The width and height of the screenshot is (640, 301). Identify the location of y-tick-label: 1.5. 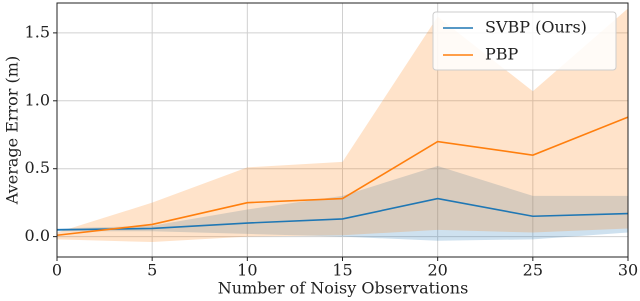
(37, 31).